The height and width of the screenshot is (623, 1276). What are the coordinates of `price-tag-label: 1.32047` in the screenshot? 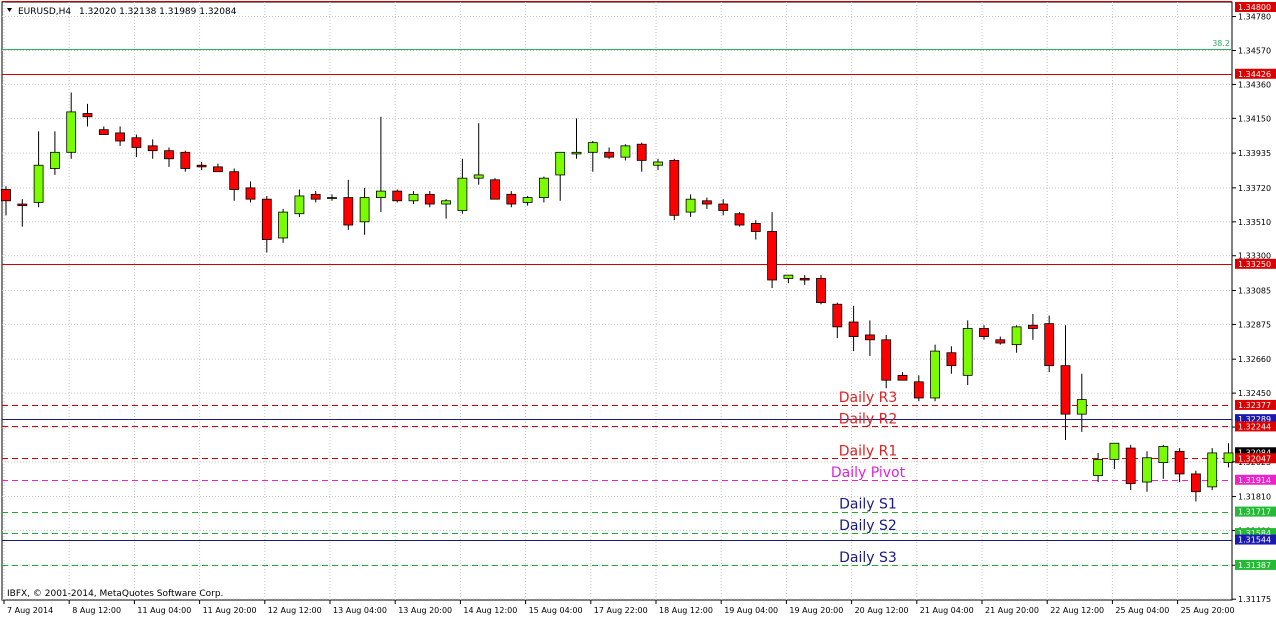 It's located at (1254, 458).